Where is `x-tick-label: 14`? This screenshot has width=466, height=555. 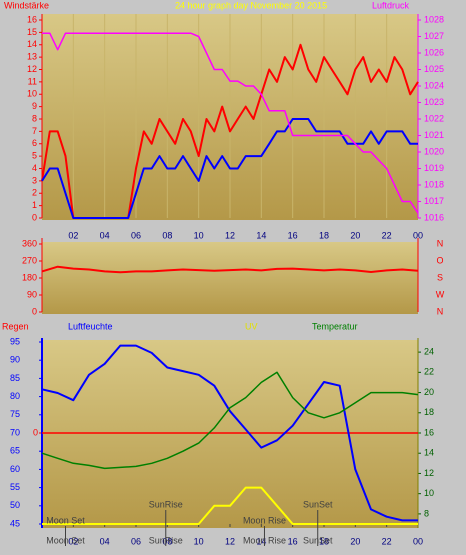
x-tick-label: 14 is located at coordinates (261, 541).